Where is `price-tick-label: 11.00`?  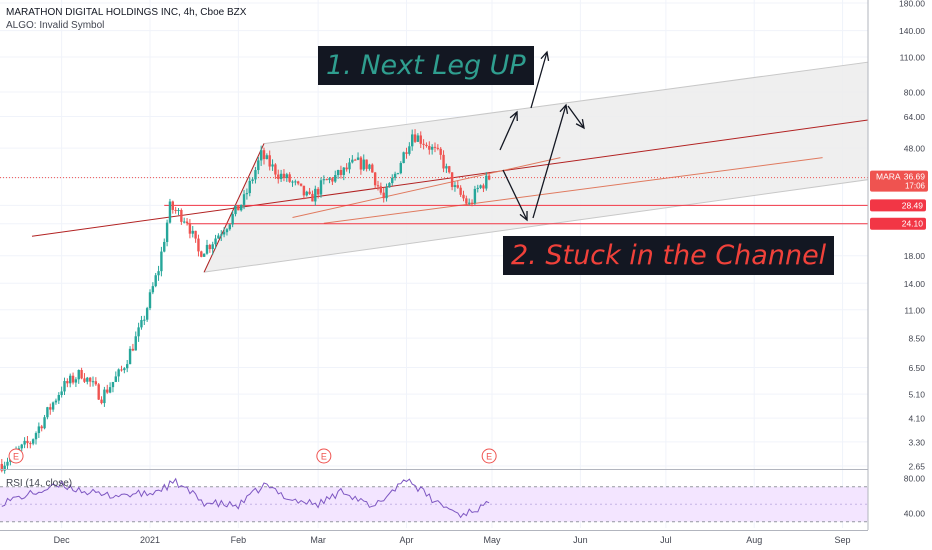
price-tick-label: 11.00 is located at coordinates (914, 310).